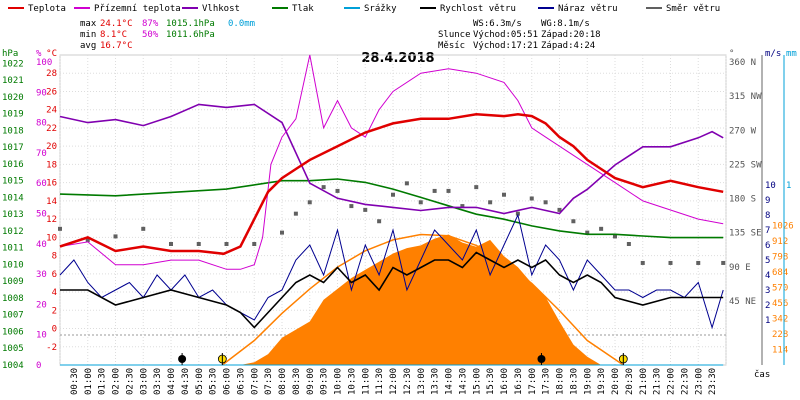 Image resolution: width=800 pixels, height=400 pixels. I want to click on x-tick-label: 08:00, so click(283, 381).